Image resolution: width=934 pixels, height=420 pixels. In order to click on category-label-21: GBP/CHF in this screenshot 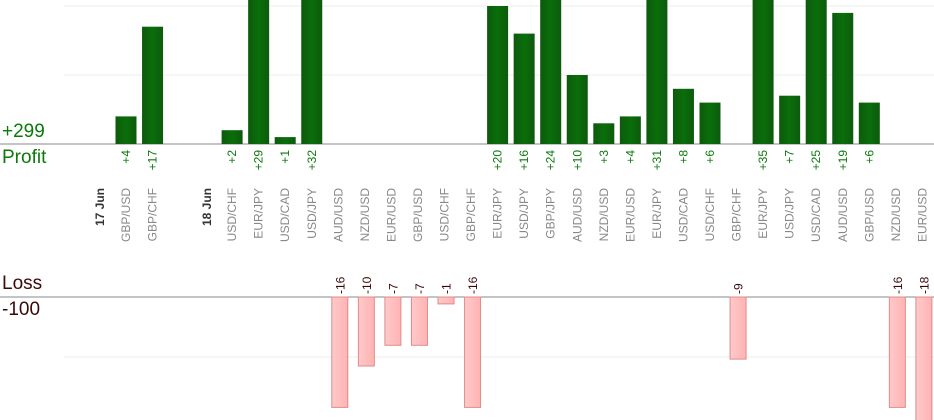, I will do `click(737, 214)`.